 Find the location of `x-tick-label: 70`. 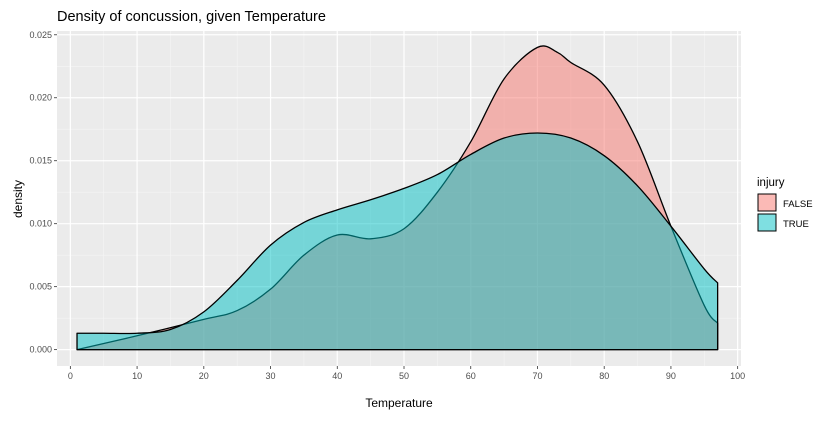

x-tick-label: 70 is located at coordinates (537, 376).